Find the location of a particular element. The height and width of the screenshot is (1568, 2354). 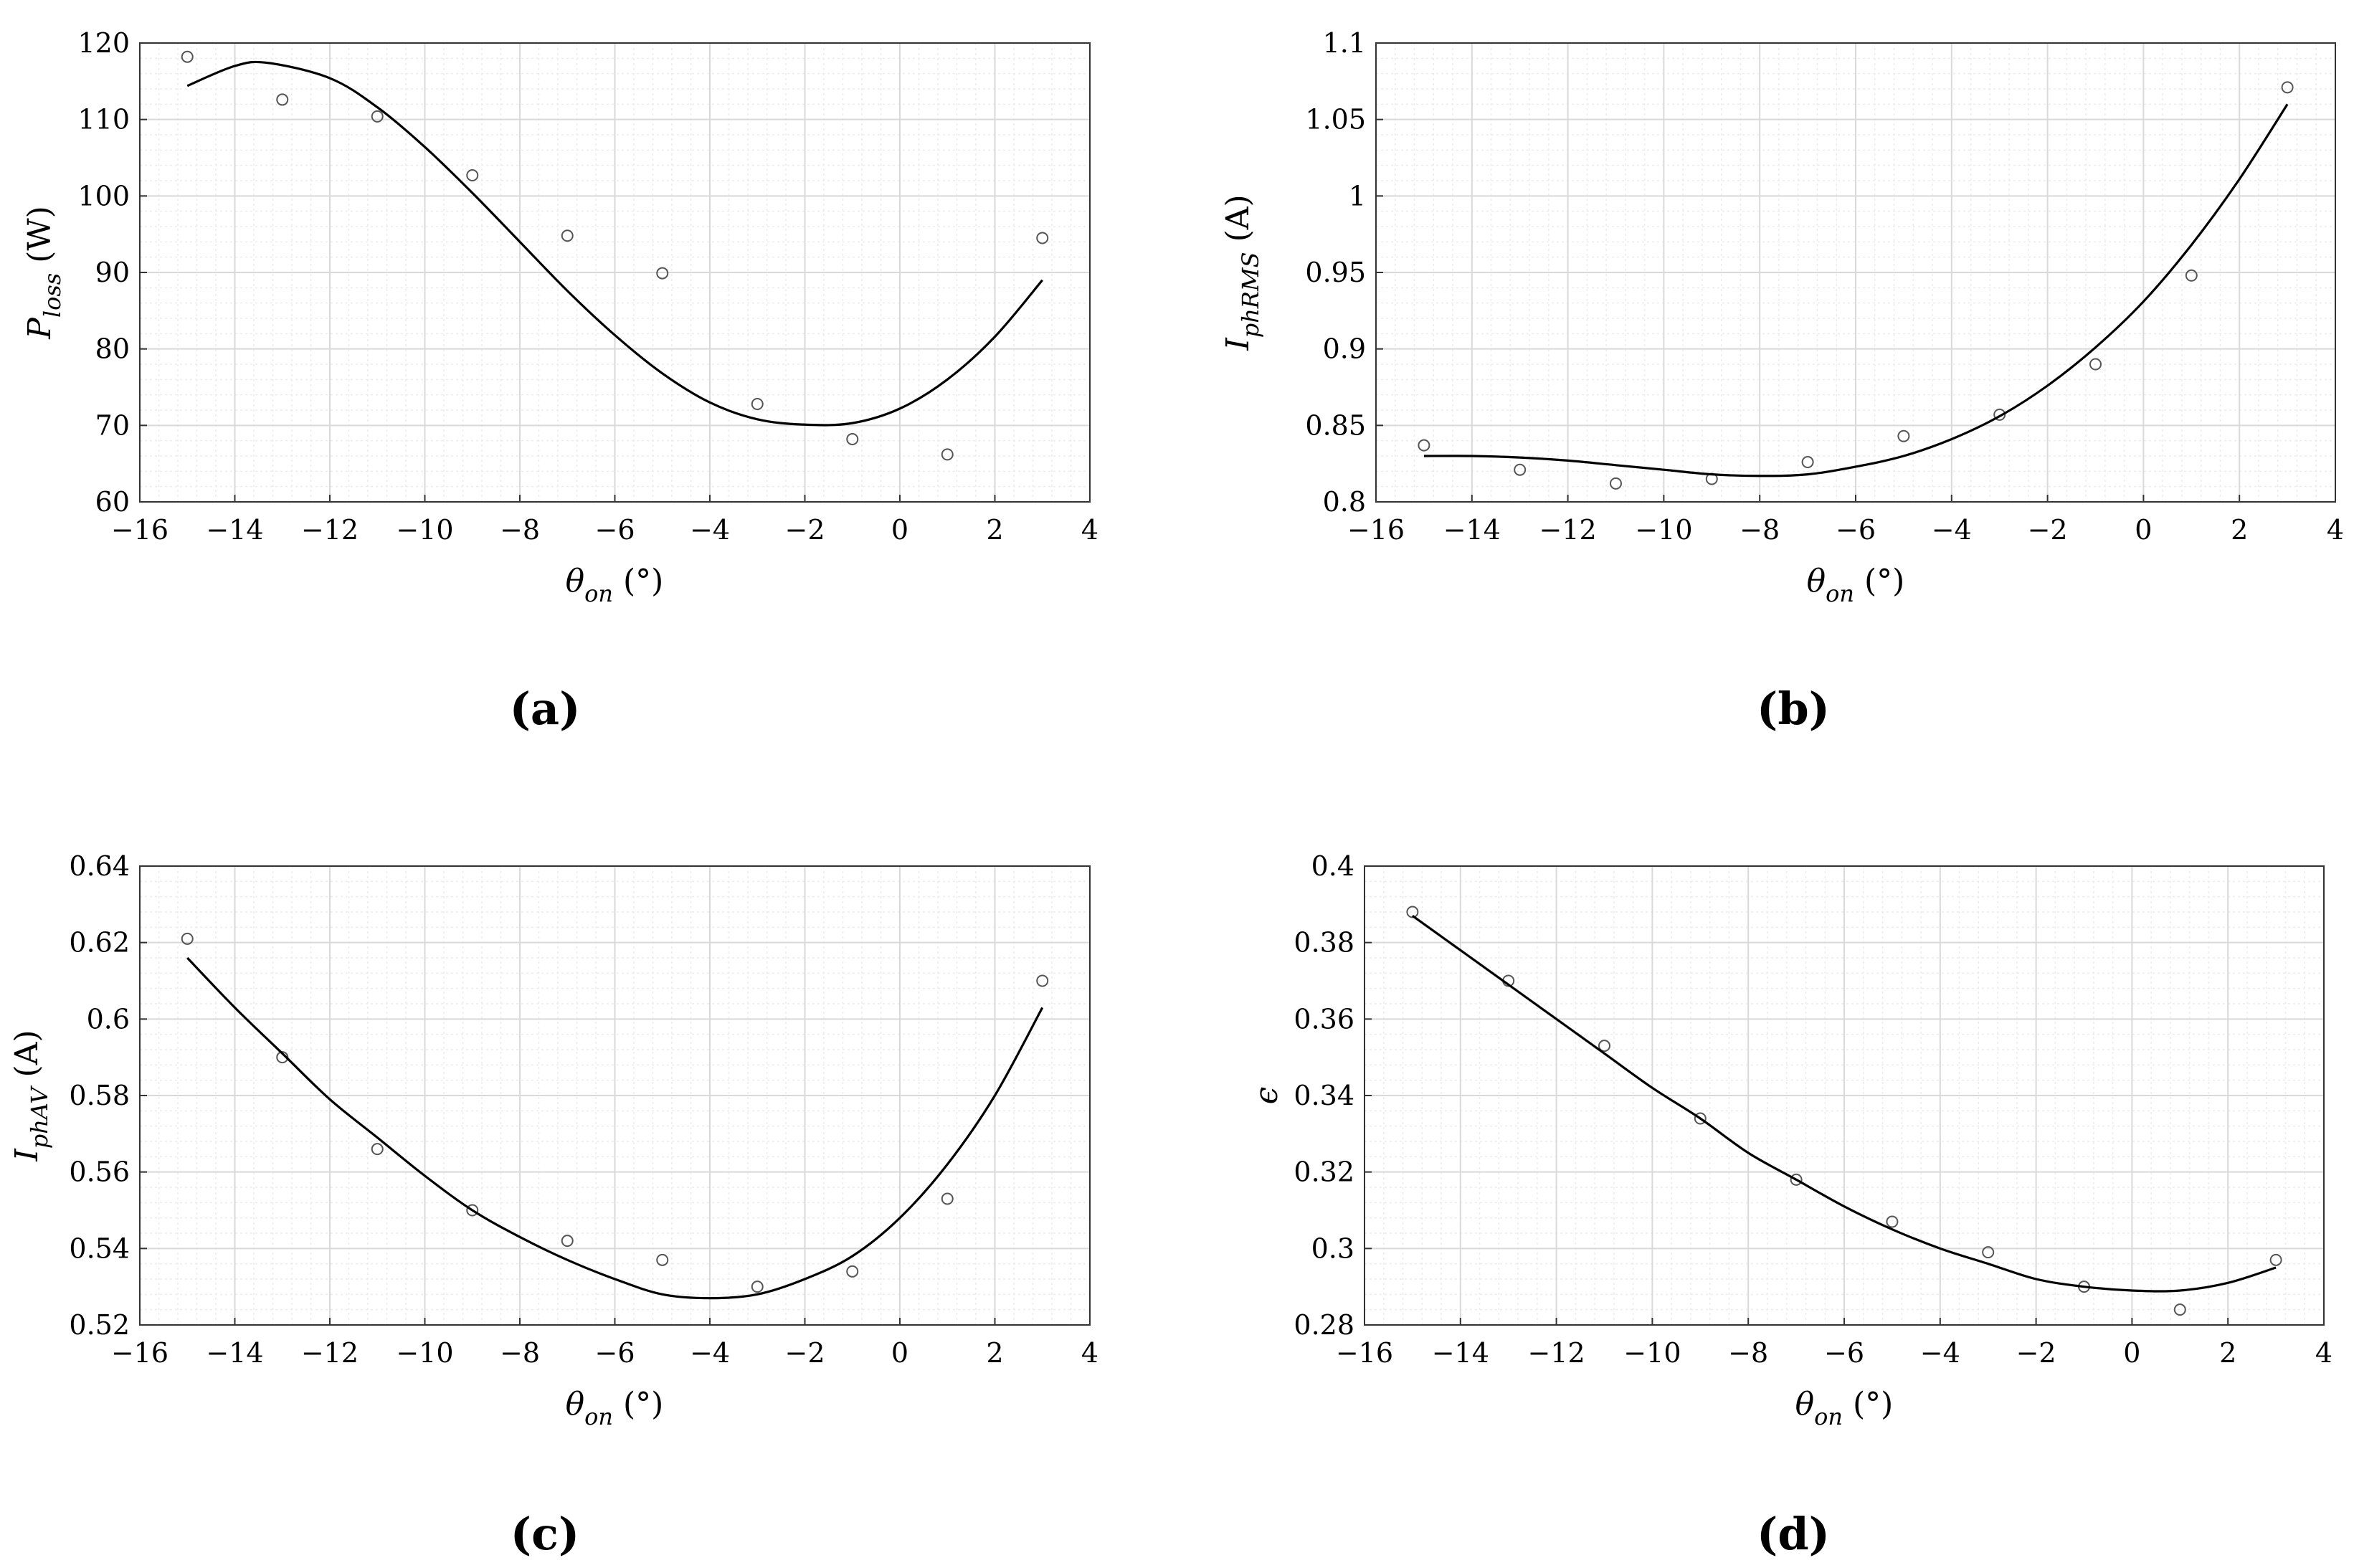

y-axis-label: ϵ is located at coordinates (1266, 1096).